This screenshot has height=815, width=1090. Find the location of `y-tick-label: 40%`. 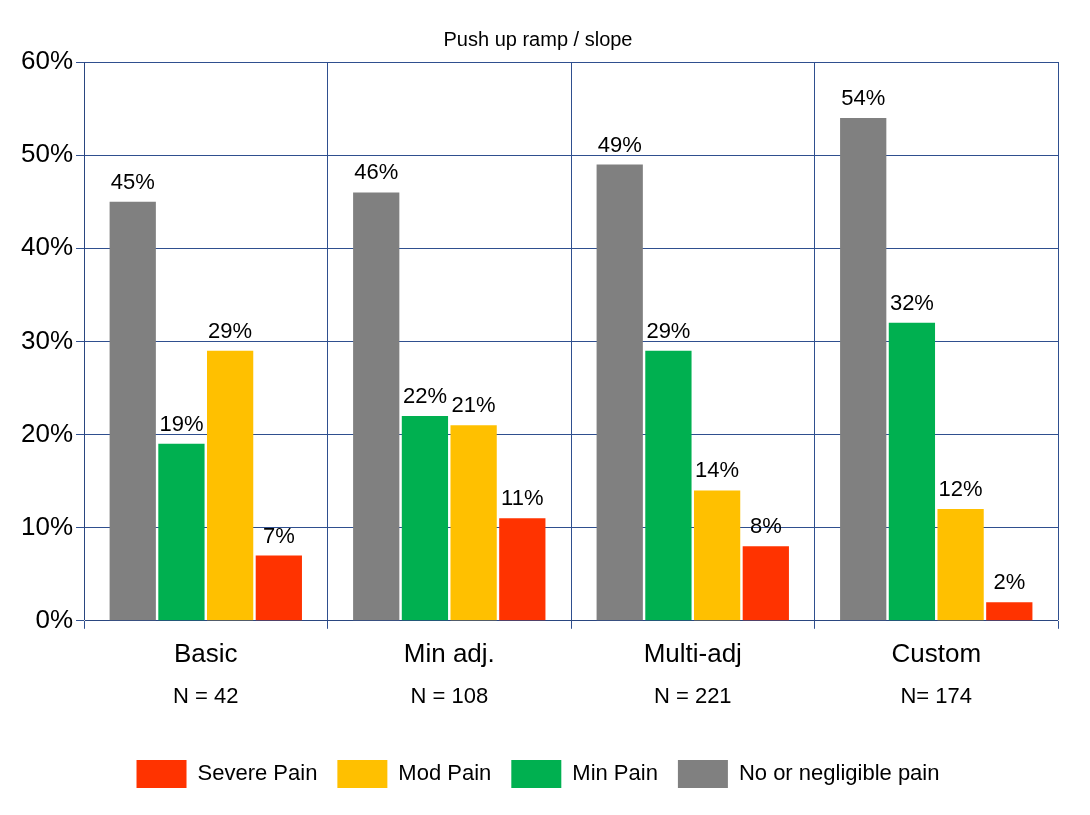

y-tick-label: 40% is located at coordinates (47, 246).